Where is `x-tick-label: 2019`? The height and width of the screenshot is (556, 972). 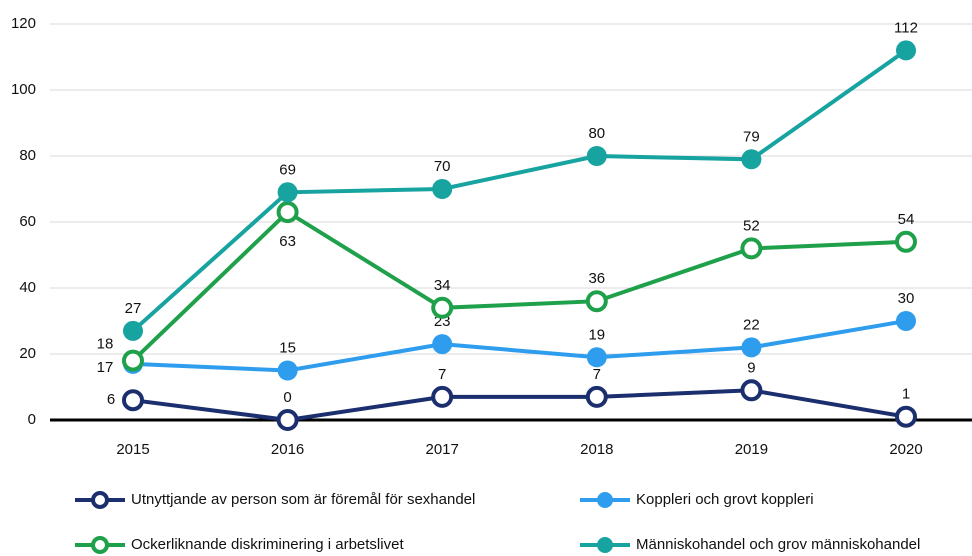
x-tick-label: 2019 is located at coordinates (751, 449).